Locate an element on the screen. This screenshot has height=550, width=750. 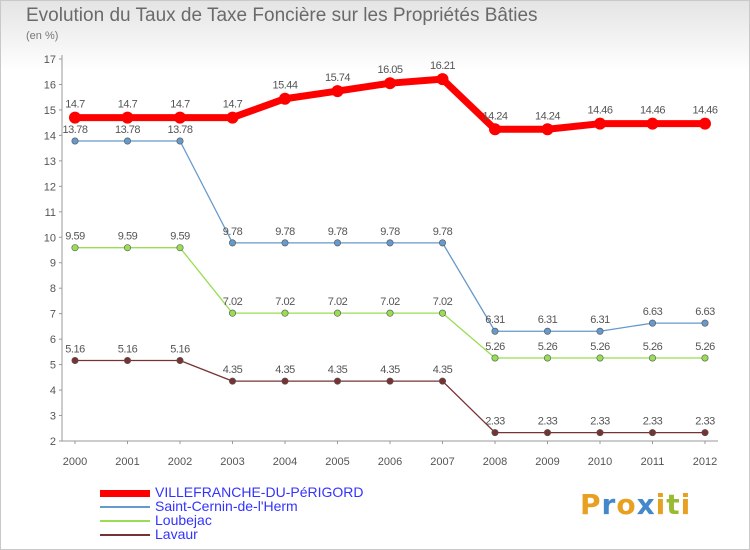
legend-item: VILLEFRANCHE-DU-PéRIGORD is located at coordinates (250, 492).